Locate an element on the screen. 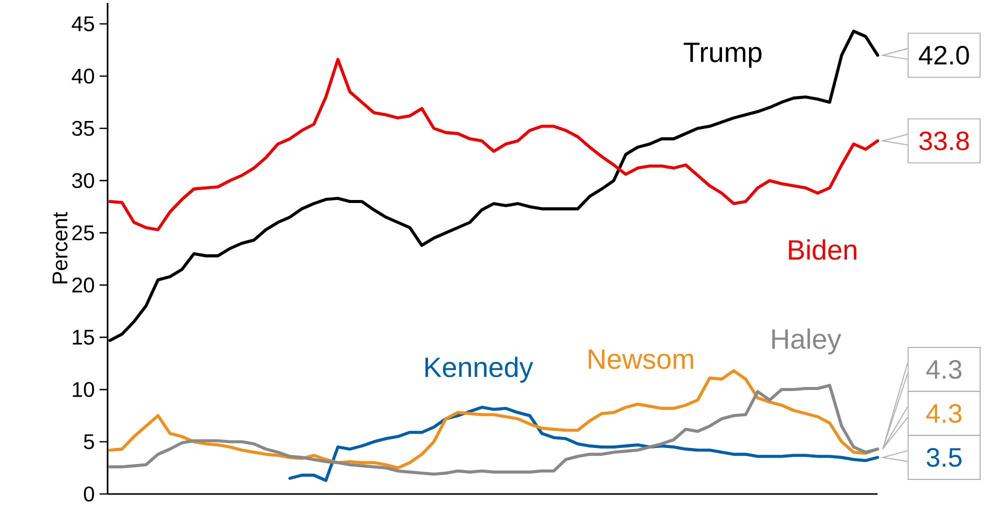 This screenshot has width=992, height=508. y-tick-label: 15 is located at coordinates (83, 337).